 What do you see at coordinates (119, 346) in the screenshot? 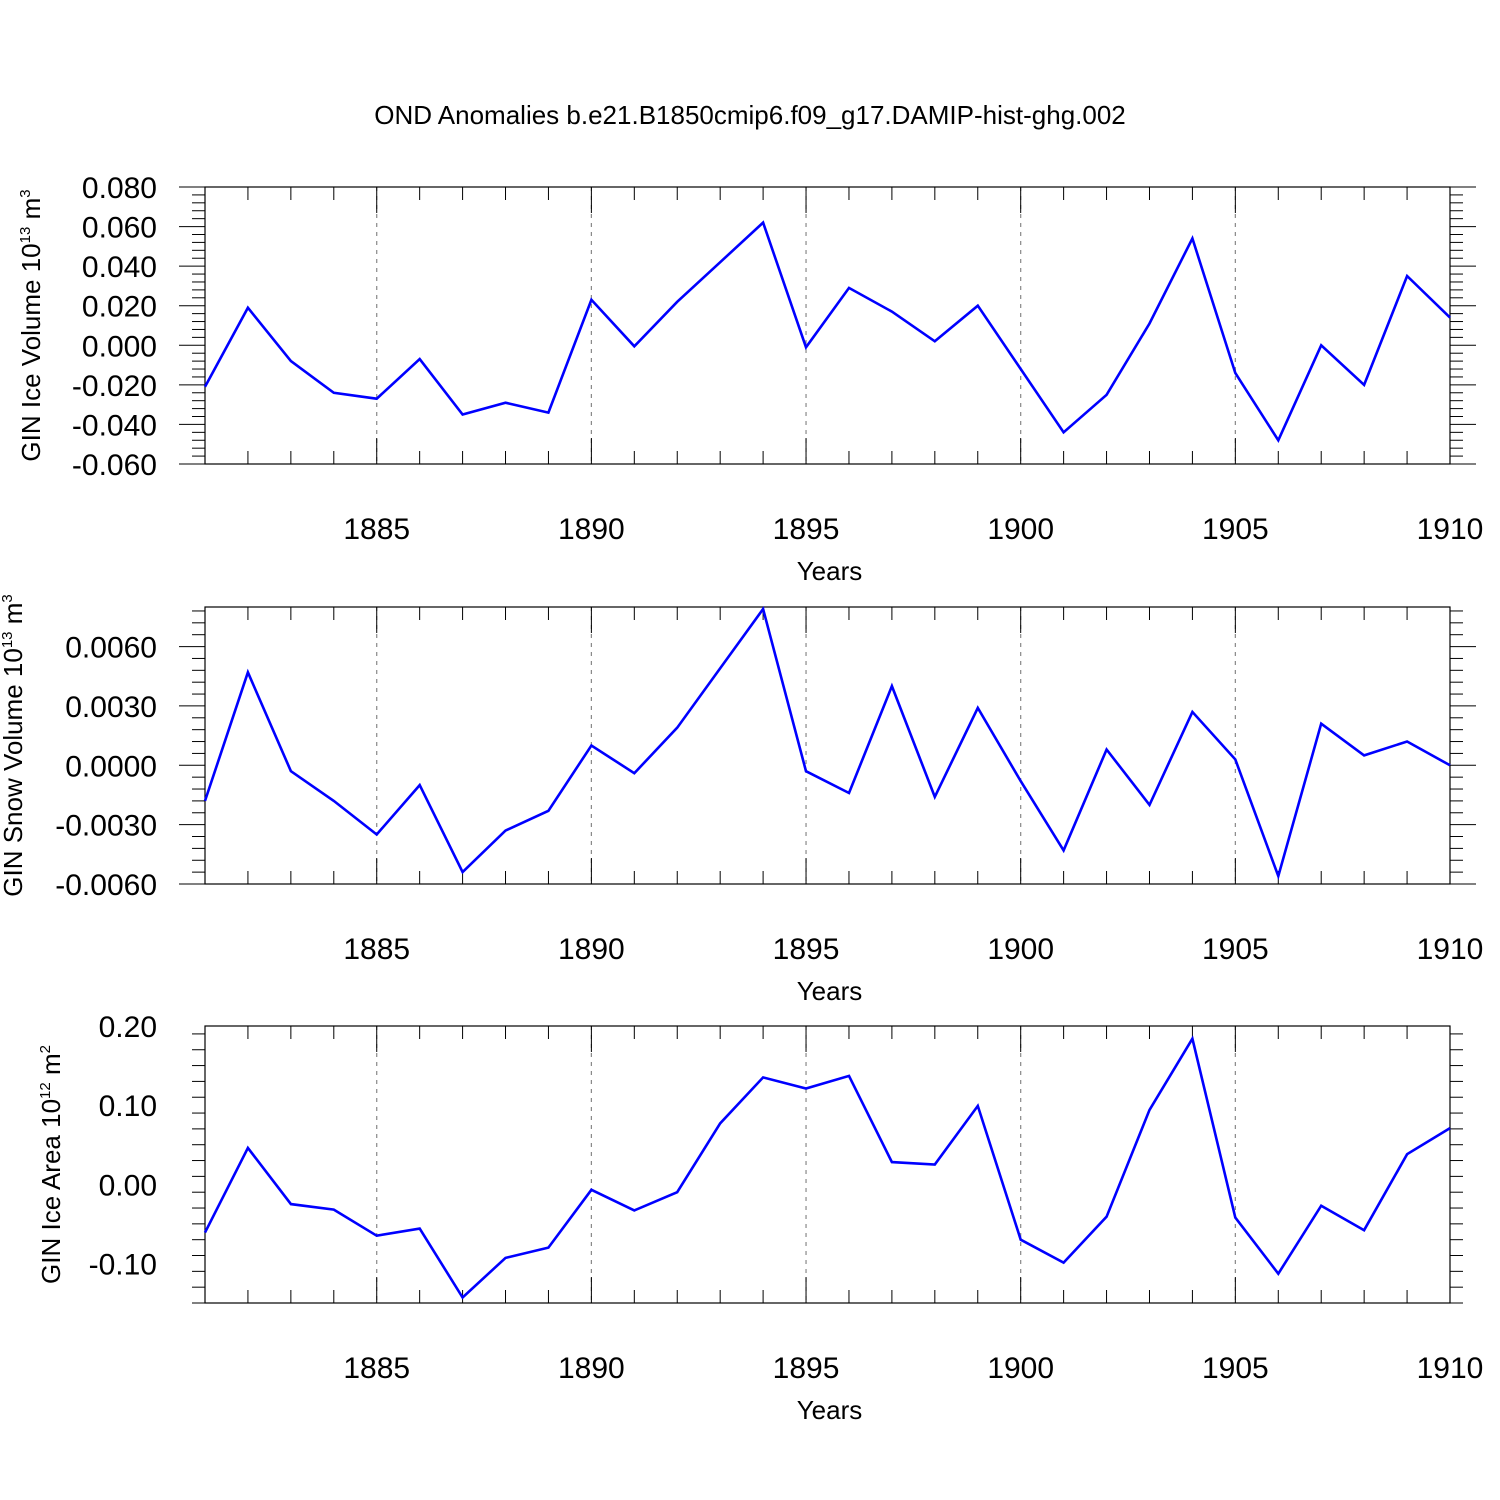
I see `y-tick-label: 0.000` at bounding box center [119, 346].